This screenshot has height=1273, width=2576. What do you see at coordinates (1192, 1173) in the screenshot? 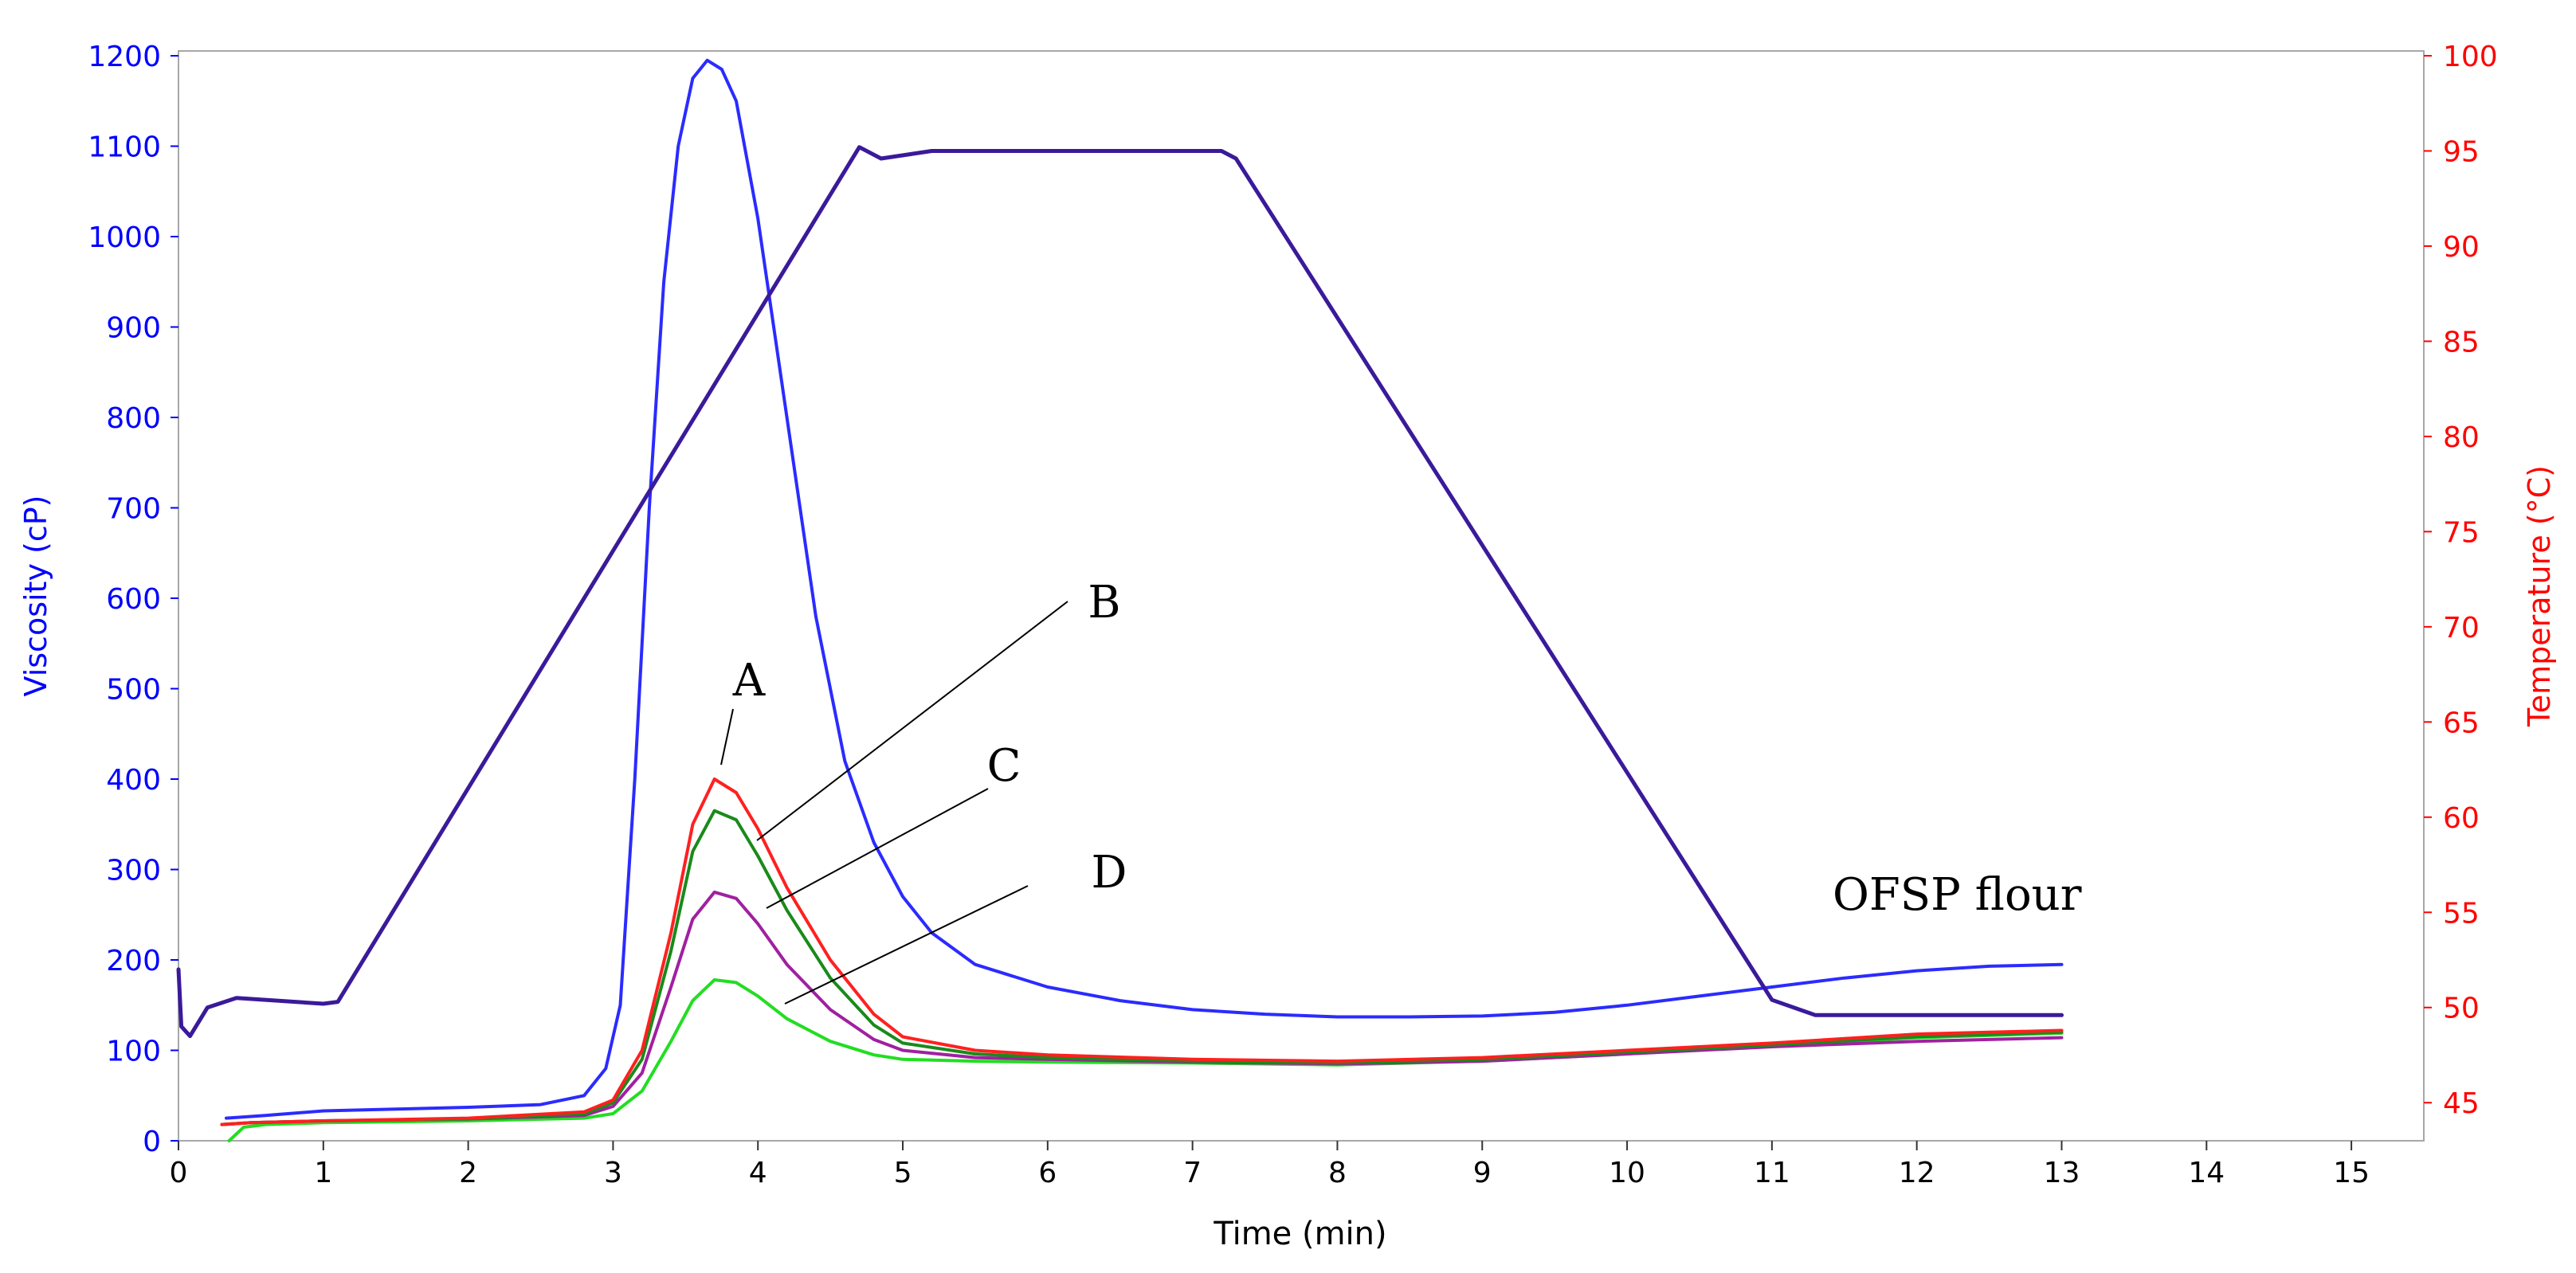
I see `x-tick-label: 7` at bounding box center [1192, 1173].